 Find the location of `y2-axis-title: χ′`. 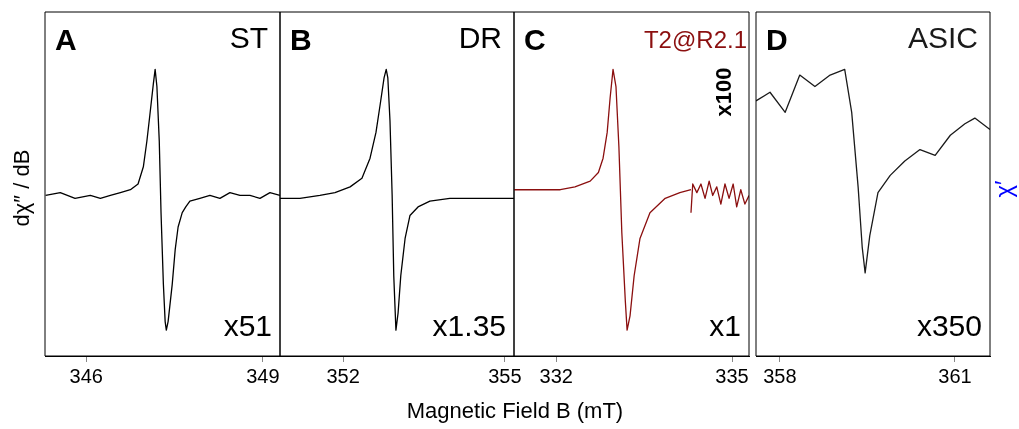

y2-axis-title: χ′ is located at coordinates (1004, 189).